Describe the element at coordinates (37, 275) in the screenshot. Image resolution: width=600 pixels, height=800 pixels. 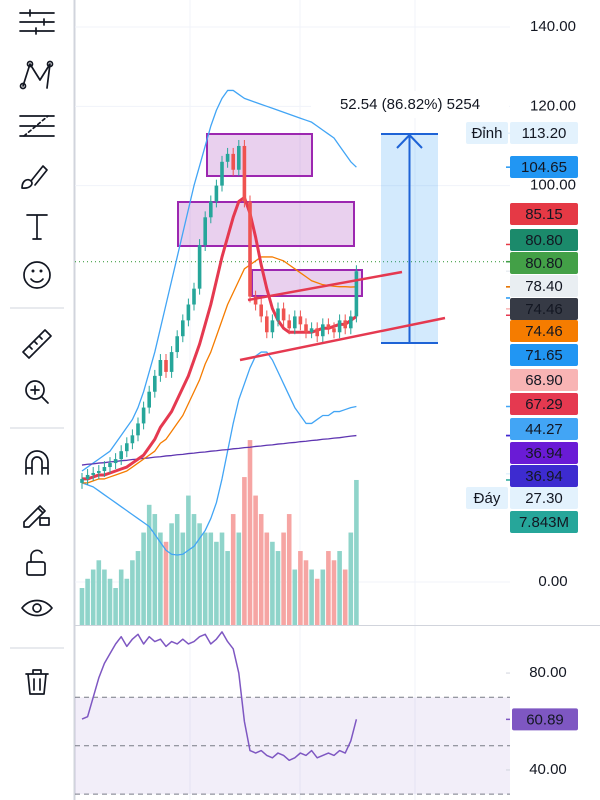
I see `tool-emoji` at that location.